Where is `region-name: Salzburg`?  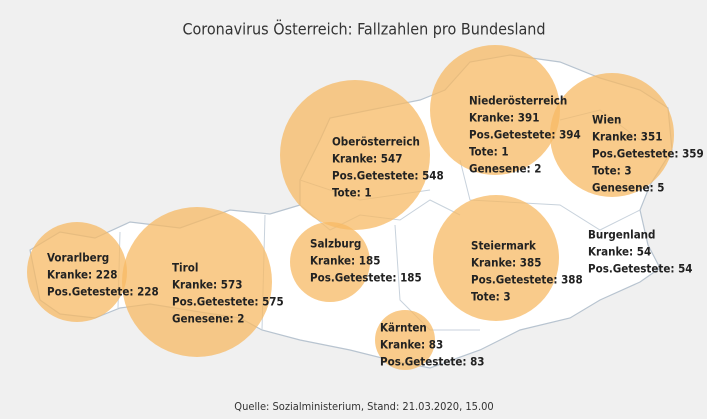 region-name: Salzburg is located at coordinates (335, 244).